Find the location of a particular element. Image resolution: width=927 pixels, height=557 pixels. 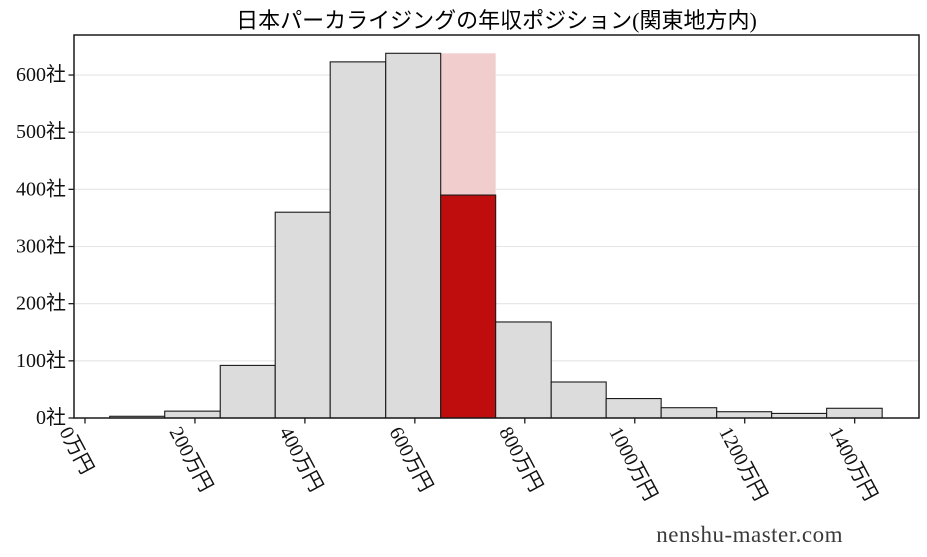

watermark-text: nenshu-master.com is located at coordinates (749, 534).